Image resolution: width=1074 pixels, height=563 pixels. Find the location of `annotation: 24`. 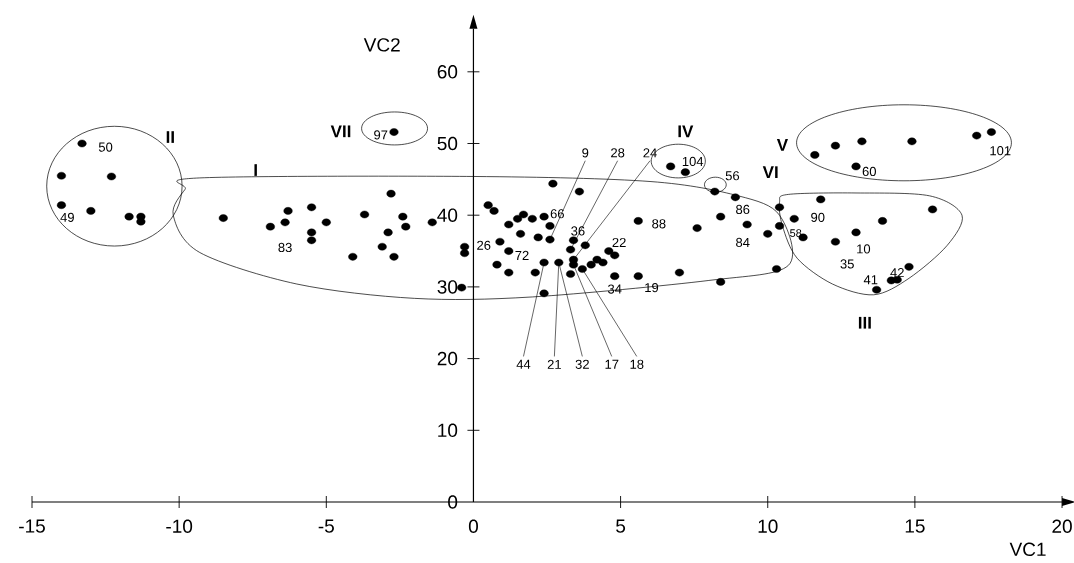

annotation: 24 is located at coordinates (650, 153).